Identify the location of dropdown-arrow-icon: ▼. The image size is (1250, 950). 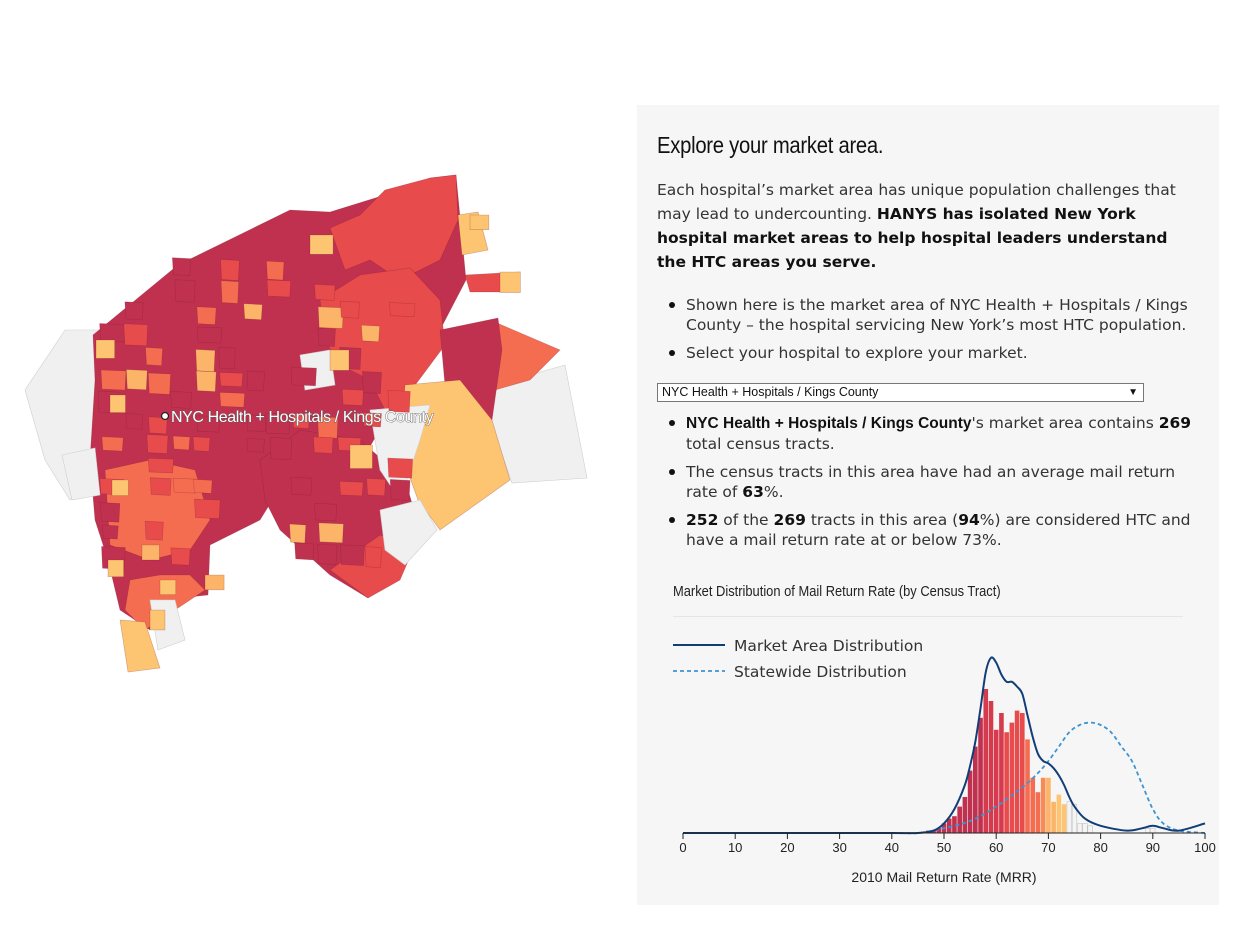
(1133, 392).